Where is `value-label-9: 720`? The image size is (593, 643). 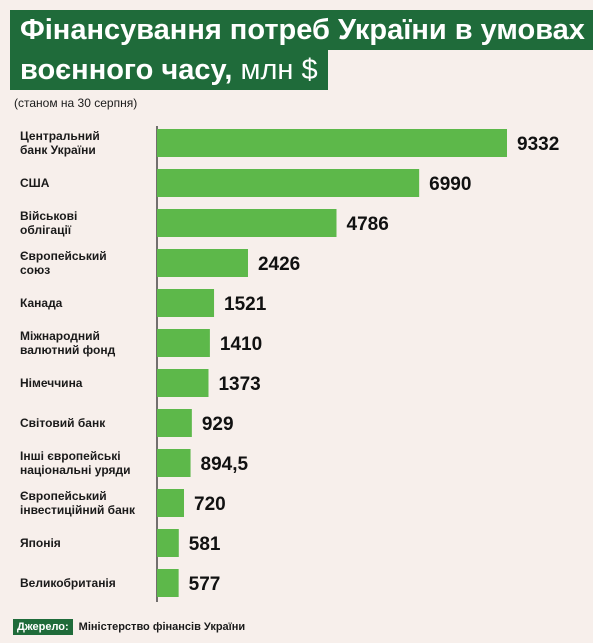 value-label-9: 720 is located at coordinates (210, 504).